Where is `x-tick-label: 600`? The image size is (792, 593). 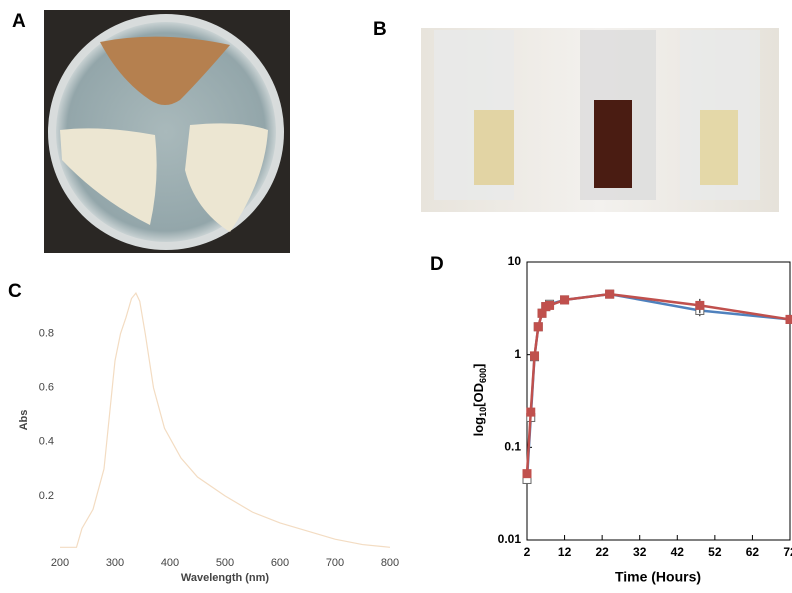
x-tick-label: 600 is located at coordinates (280, 563).